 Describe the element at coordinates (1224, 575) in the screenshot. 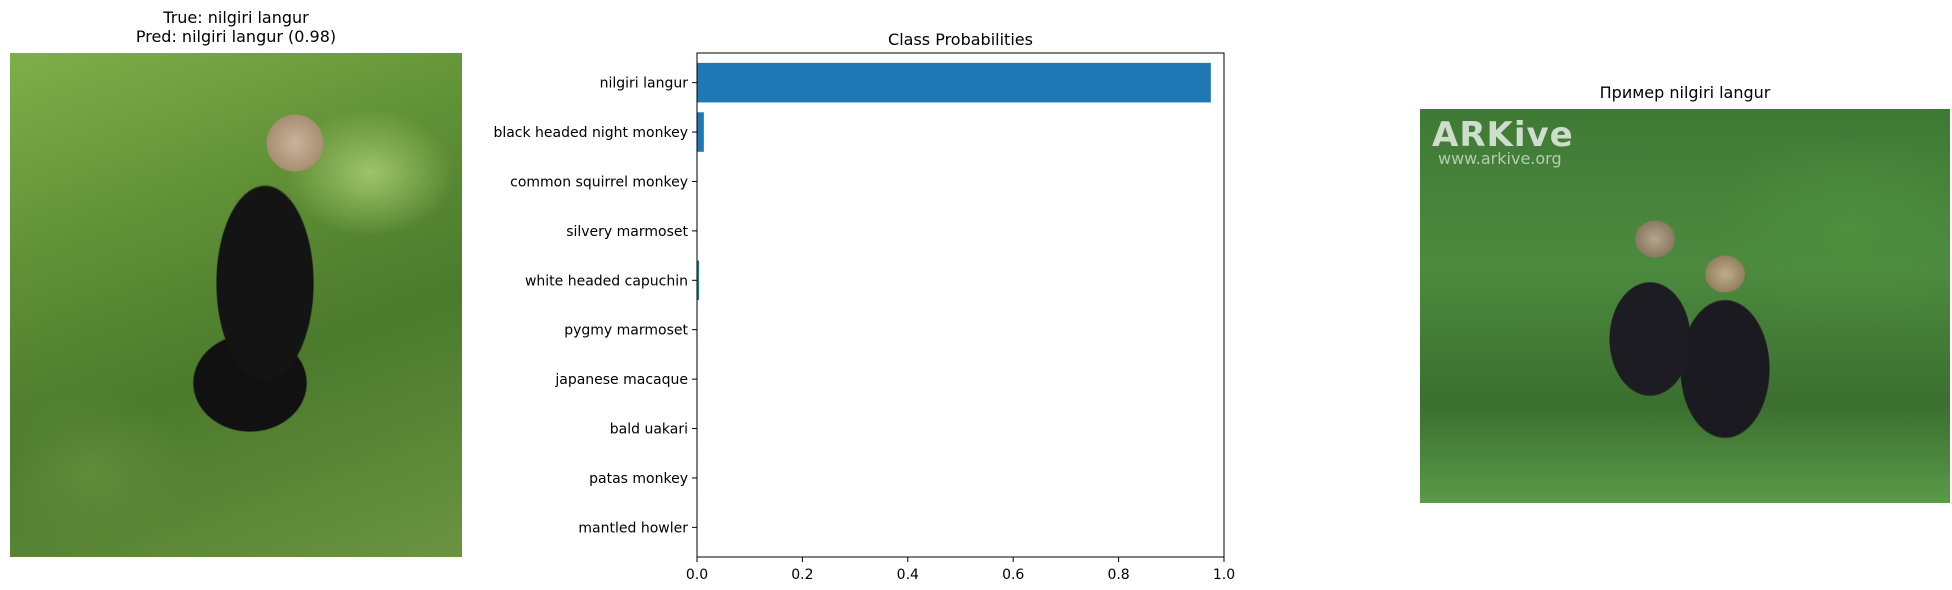

I see `x-tick-label: 1.0` at that location.